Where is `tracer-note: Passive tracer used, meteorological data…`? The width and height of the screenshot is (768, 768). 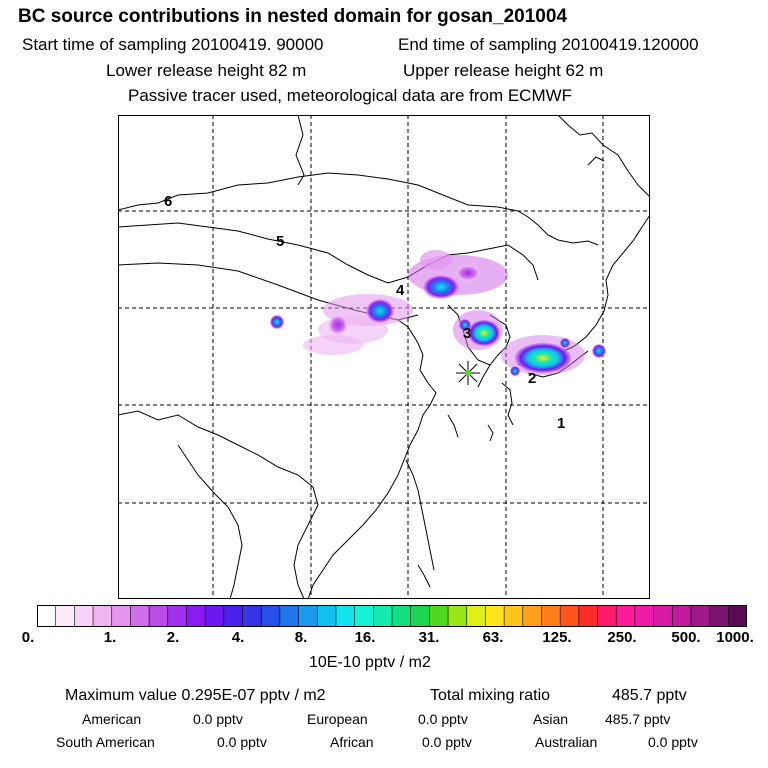
tracer-note: Passive tracer used, meteorological data… is located at coordinates (350, 95).